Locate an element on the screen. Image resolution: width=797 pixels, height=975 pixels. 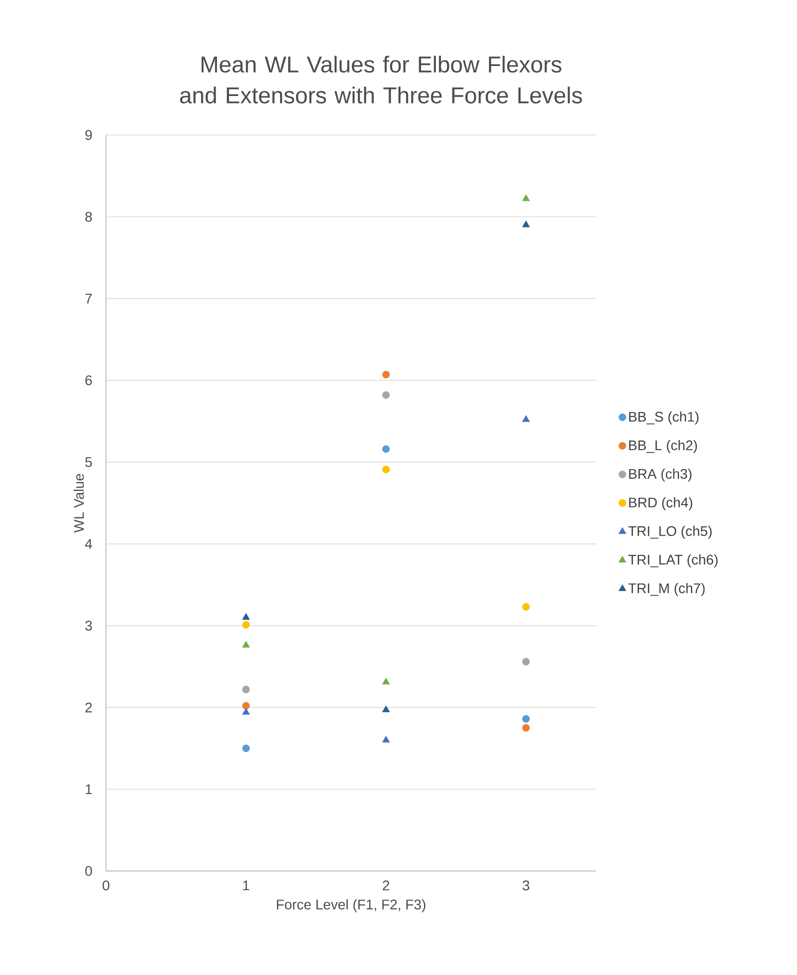
x-tick-label: 1 is located at coordinates (246, 885).